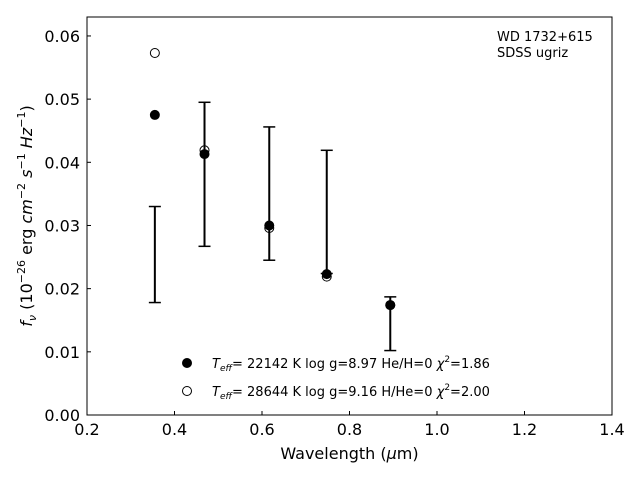  Describe the element at coordinates (62, 99) in the screenshot. I see `y-tick-label: 0.05` at that location.